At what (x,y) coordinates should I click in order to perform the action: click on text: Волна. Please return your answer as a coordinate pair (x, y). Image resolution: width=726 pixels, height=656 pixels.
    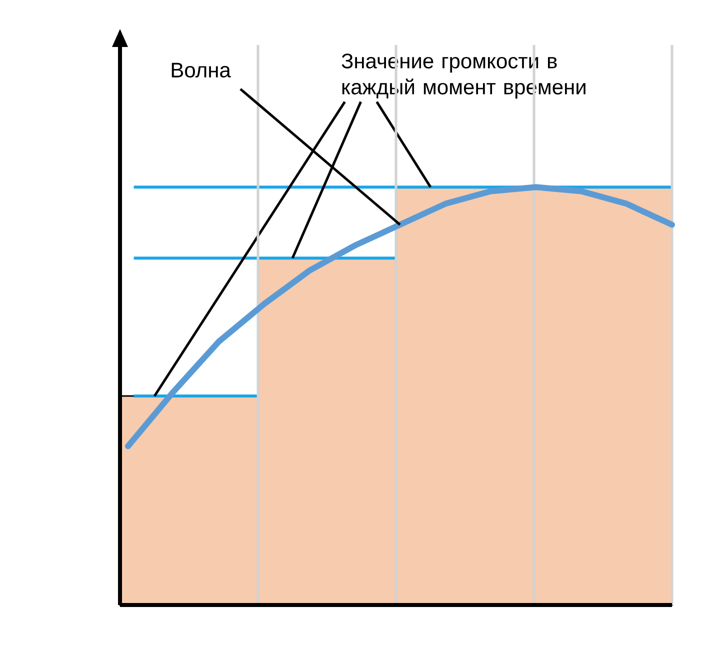
    Looking at the image, I should click on (201, 70).